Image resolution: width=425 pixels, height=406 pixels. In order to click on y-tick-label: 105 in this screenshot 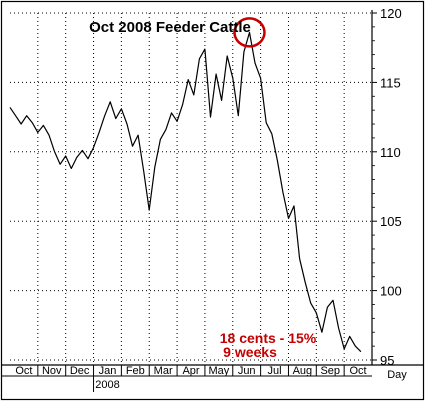, I will do `click(391, 221)`.